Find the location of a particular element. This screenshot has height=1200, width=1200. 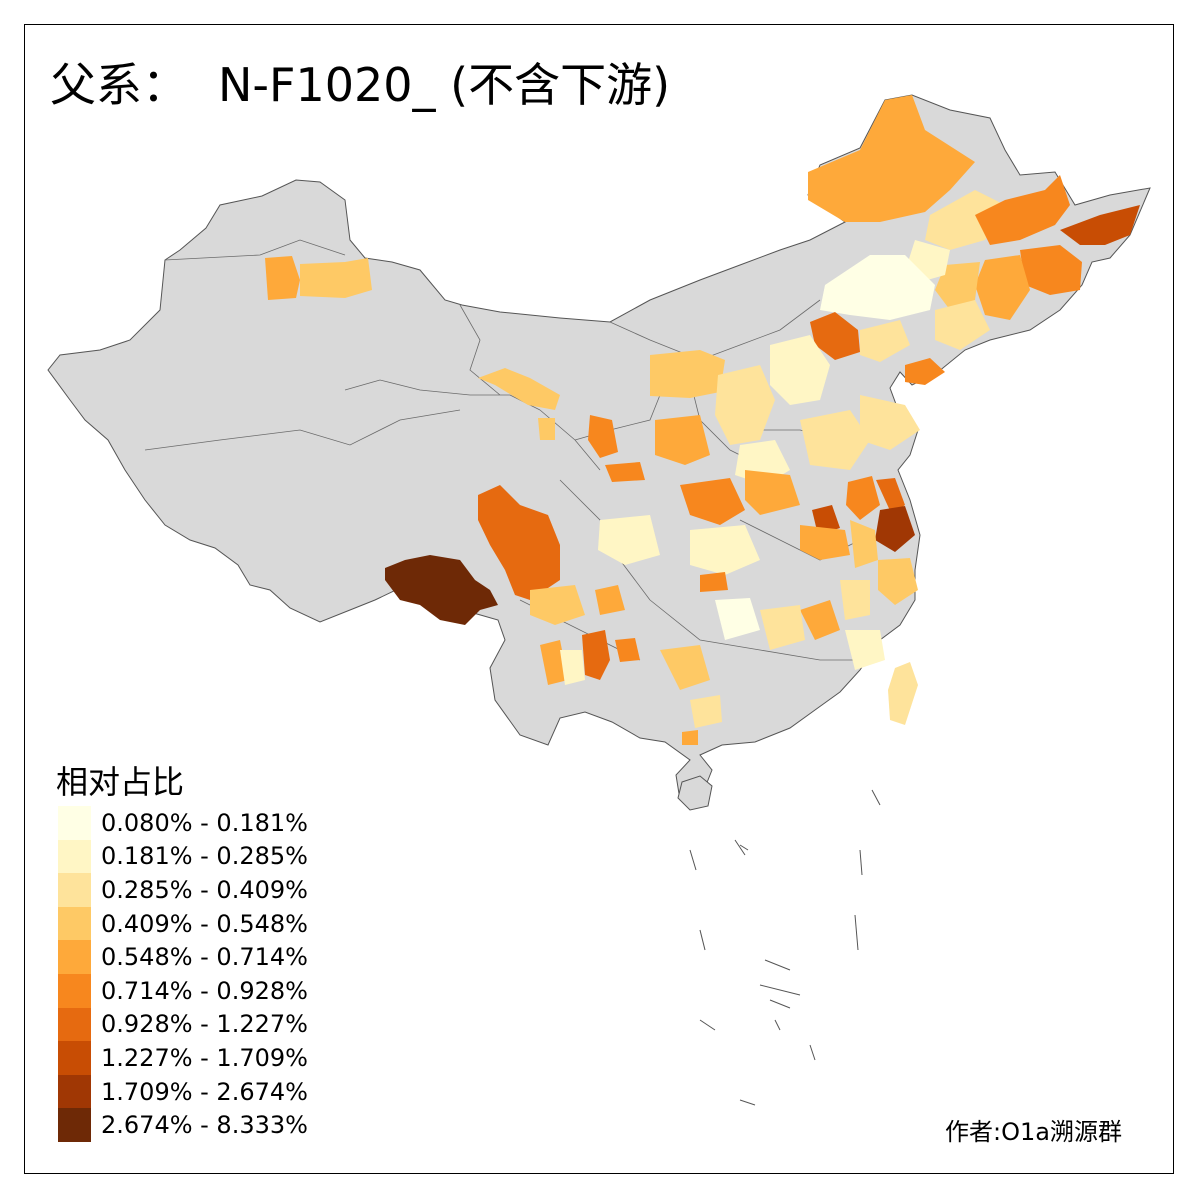

legend-row: 0.714% - 0.928% is located at coordinates (183, 990).